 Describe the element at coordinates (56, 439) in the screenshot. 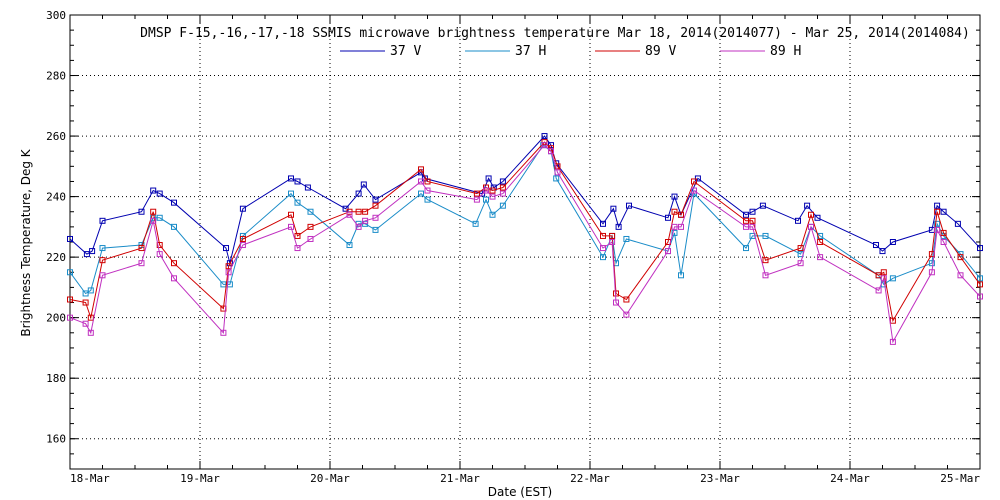

I see `y-tick-label: 160` at that location.